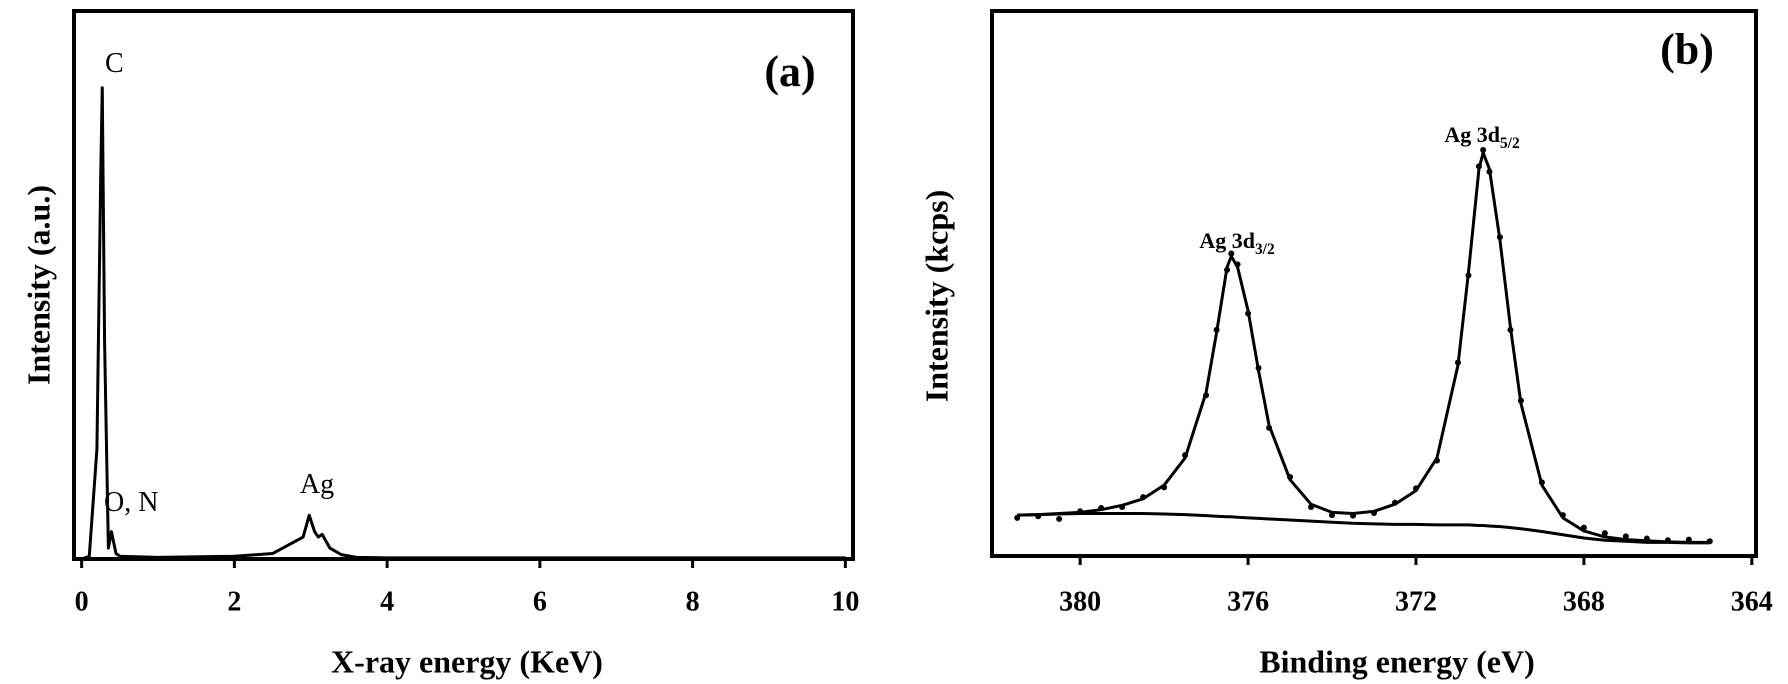 The width and height of the screenshot is (1788, 684). Describe the element at coordinates (845, 601) in the screenshot. I see `x-tick-label: 10` at that location.